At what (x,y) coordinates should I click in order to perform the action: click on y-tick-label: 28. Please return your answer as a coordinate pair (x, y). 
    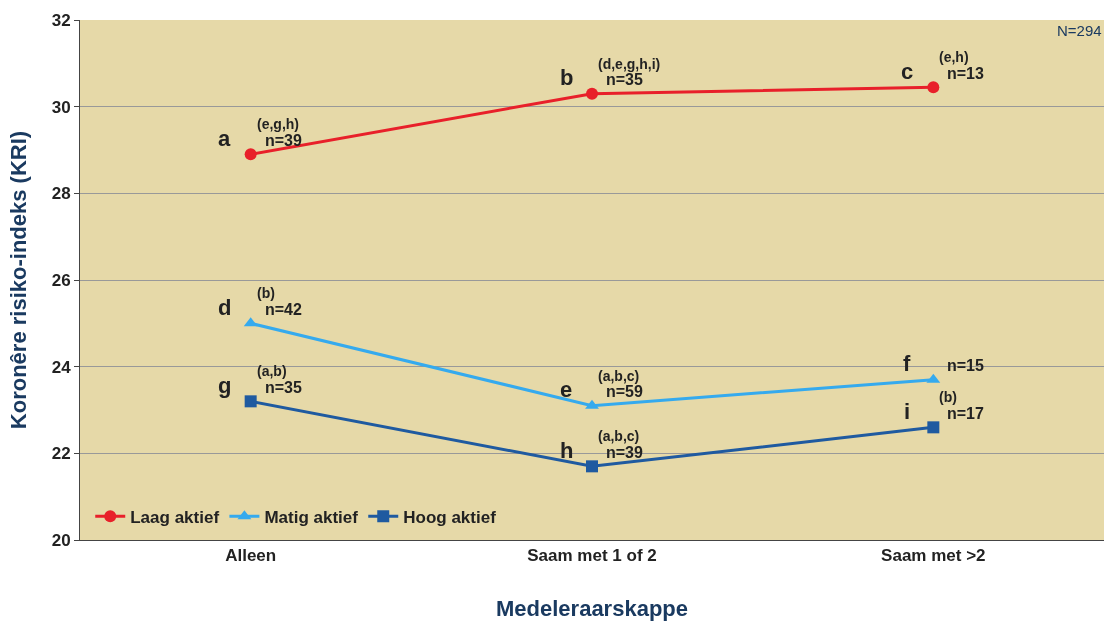
    Looking at the image, I should click on (61, 194).